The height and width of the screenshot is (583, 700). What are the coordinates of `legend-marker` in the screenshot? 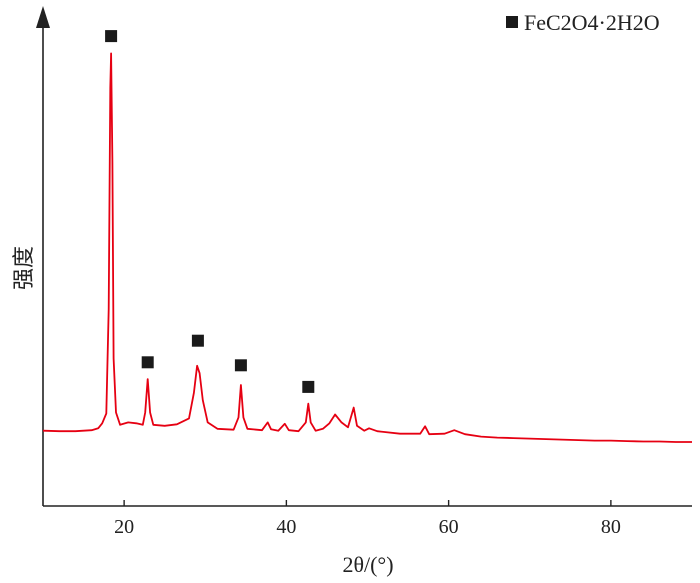 It's located at (512, 22).